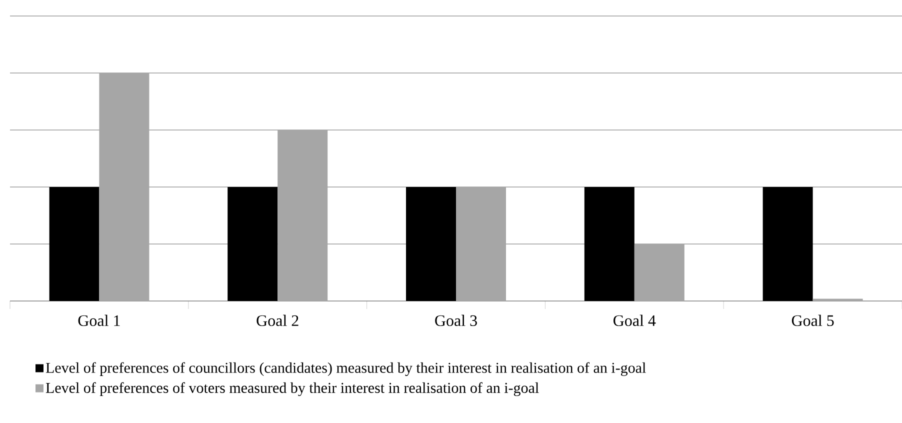  Describe the element at coordinates (635, 320) in the screenshot. I see `x-tick-label: Goal 4` at that location.